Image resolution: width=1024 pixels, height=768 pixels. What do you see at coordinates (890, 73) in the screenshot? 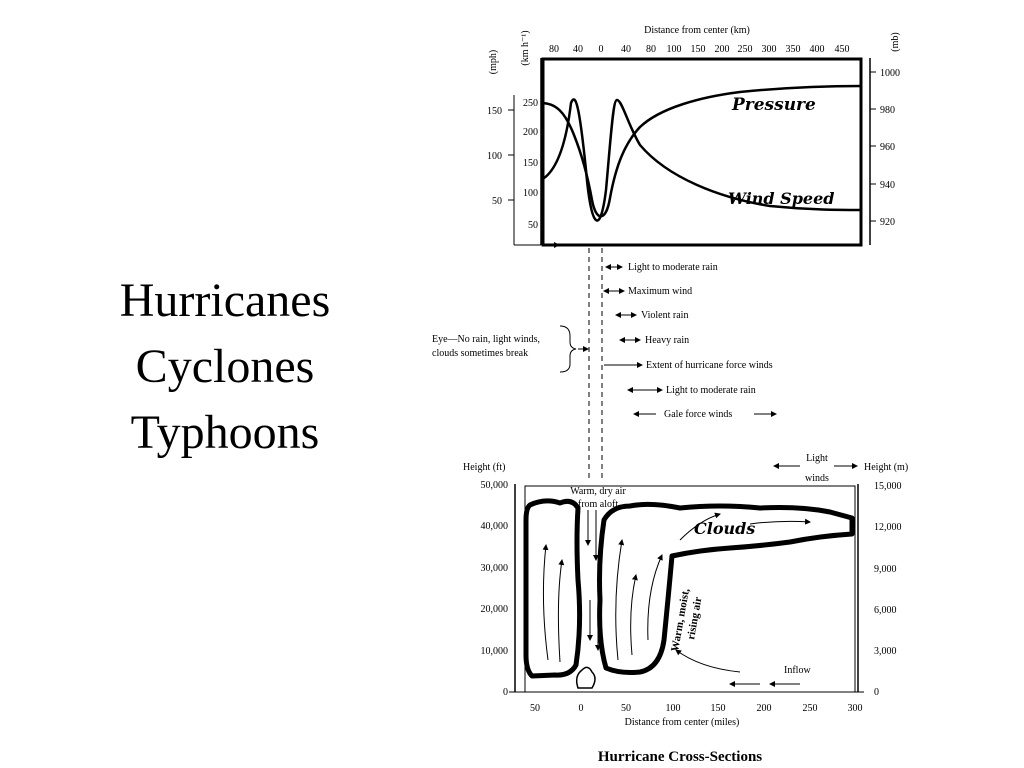
I see `mb-tick: 1000` at bounding box center [890, 73].